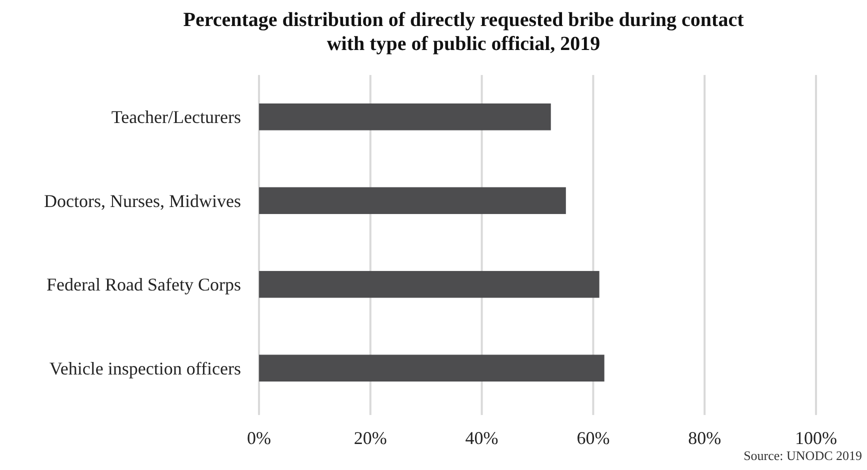 The image size is (867, 470). Describe the element at coordinates (176, 117) in the screenshot. I see `y-tick-label: Teacher/Lecturers` at that location.